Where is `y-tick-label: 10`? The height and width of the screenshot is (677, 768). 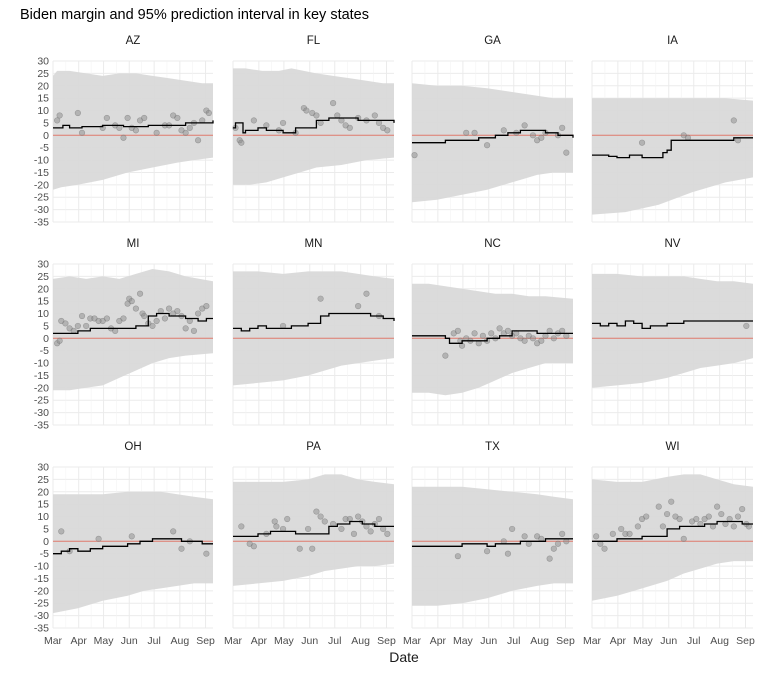 y-tick-label: 10 is located at coordinates (43, 111).